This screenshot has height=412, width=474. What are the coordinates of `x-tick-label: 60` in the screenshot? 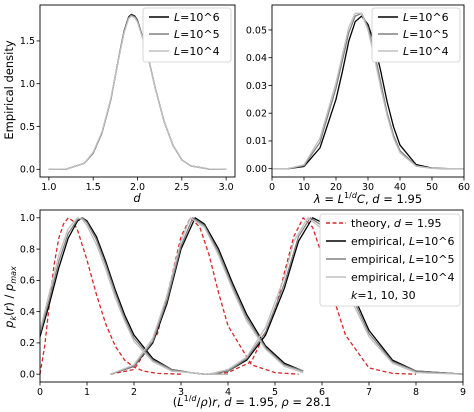 It's located at (464, 187).